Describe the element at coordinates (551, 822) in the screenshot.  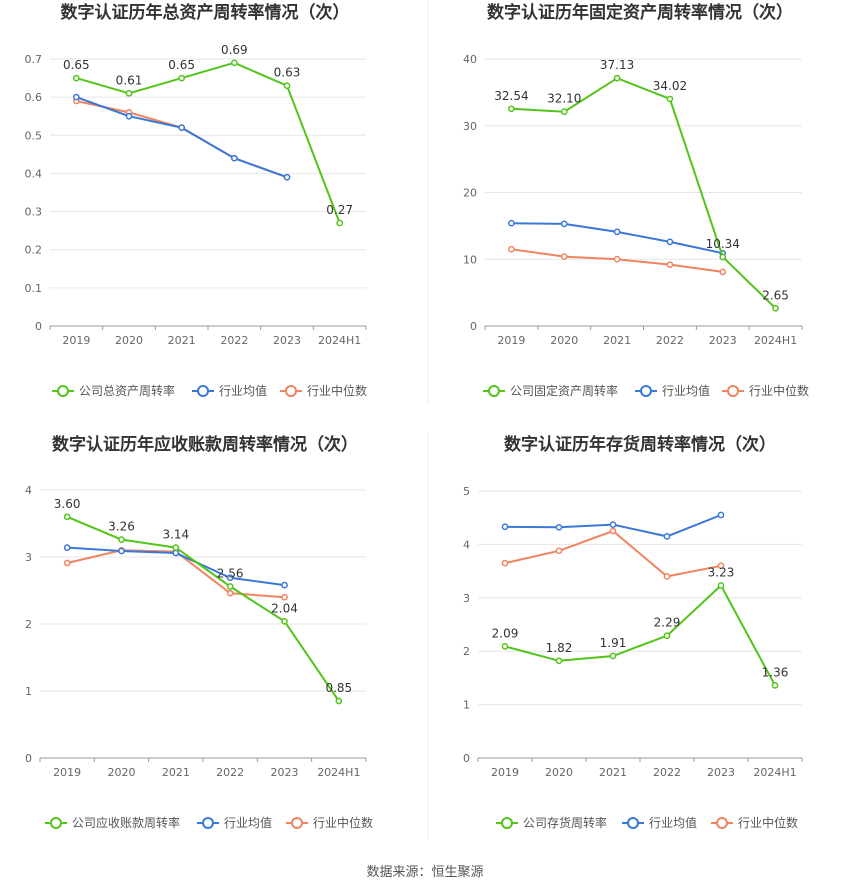
I see `legend-item-company: 公司存货周转率` at that location.